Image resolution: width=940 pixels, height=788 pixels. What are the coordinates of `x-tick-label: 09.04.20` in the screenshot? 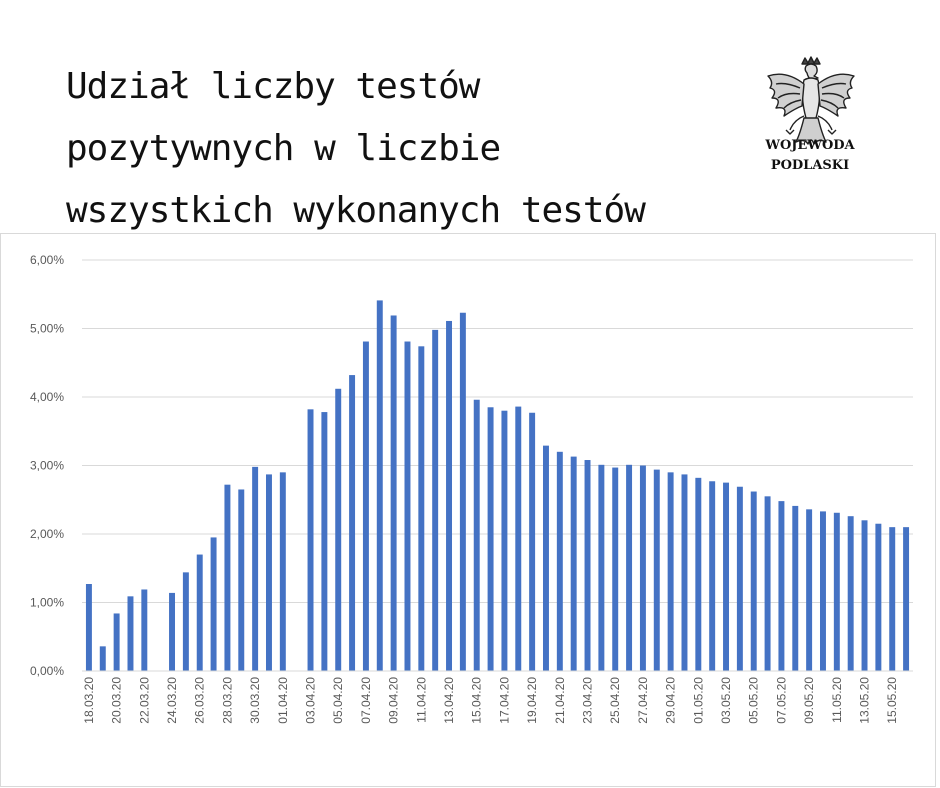 It's located at (394, 700).